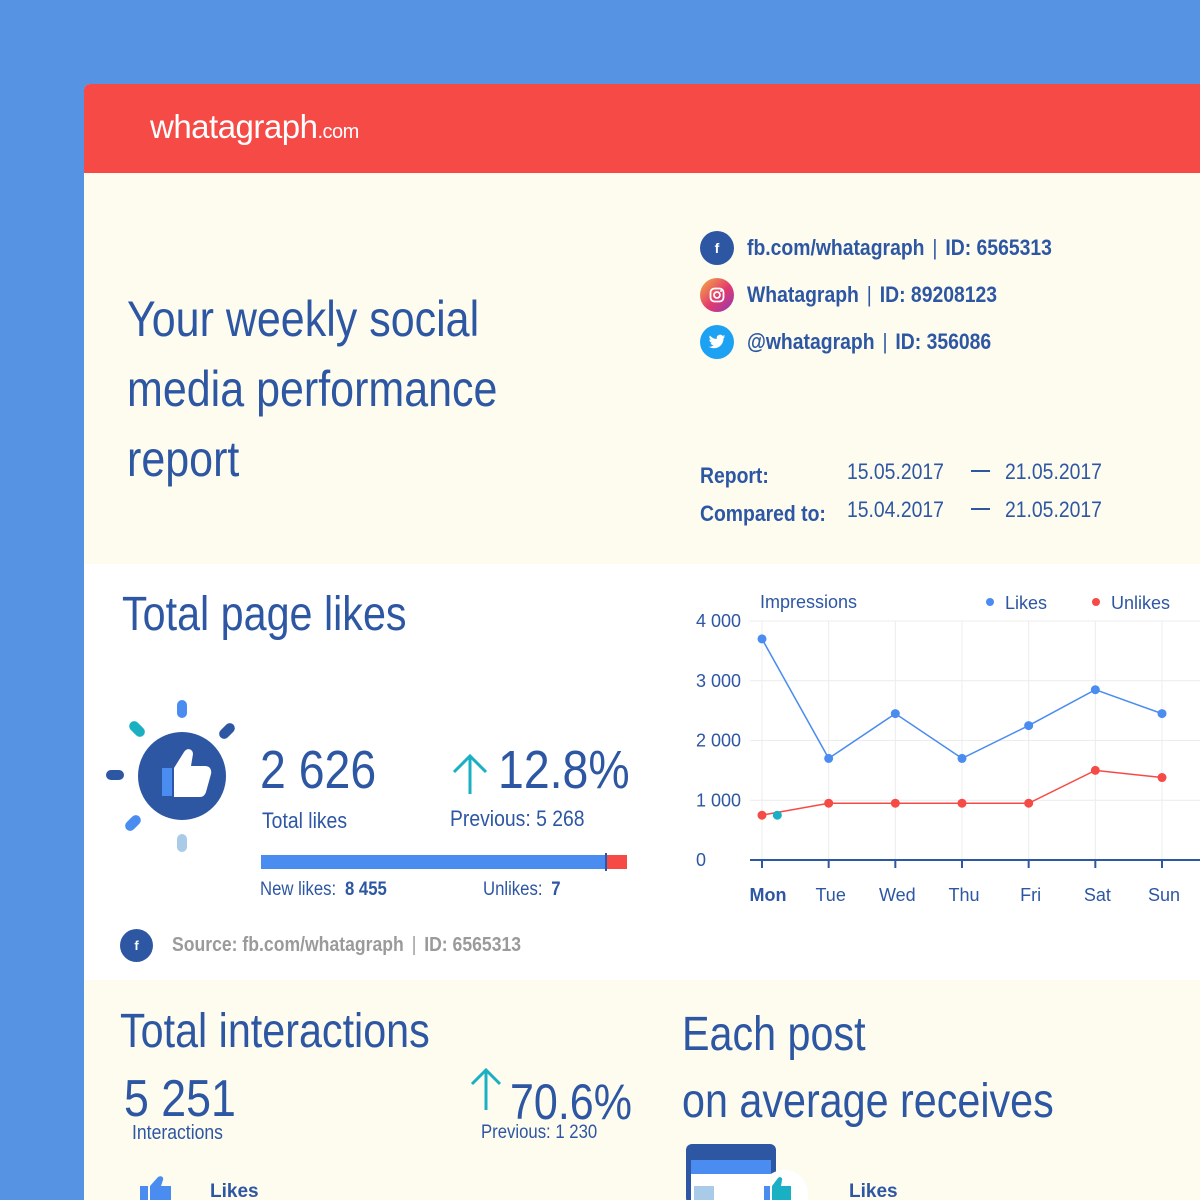 This screenshot has width=1200, height=1200. Describe the element at coordinates (963, 895) in the screenshot. I see `x-tick-label: Thu` at that location.